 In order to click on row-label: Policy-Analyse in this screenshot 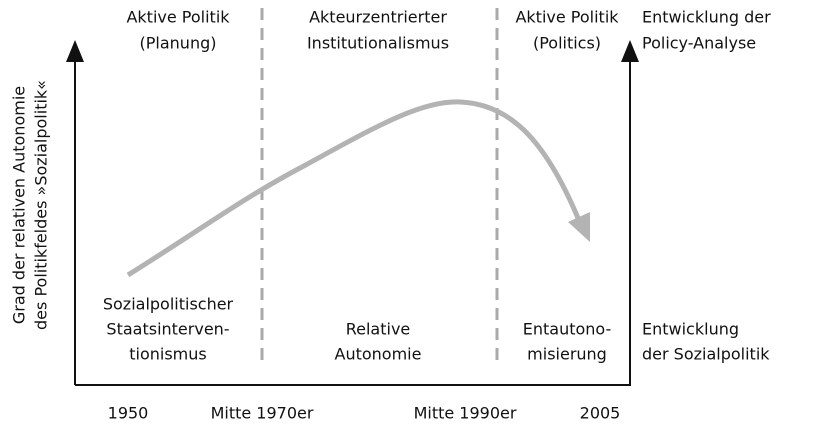, I will do `click(699, 43)`.